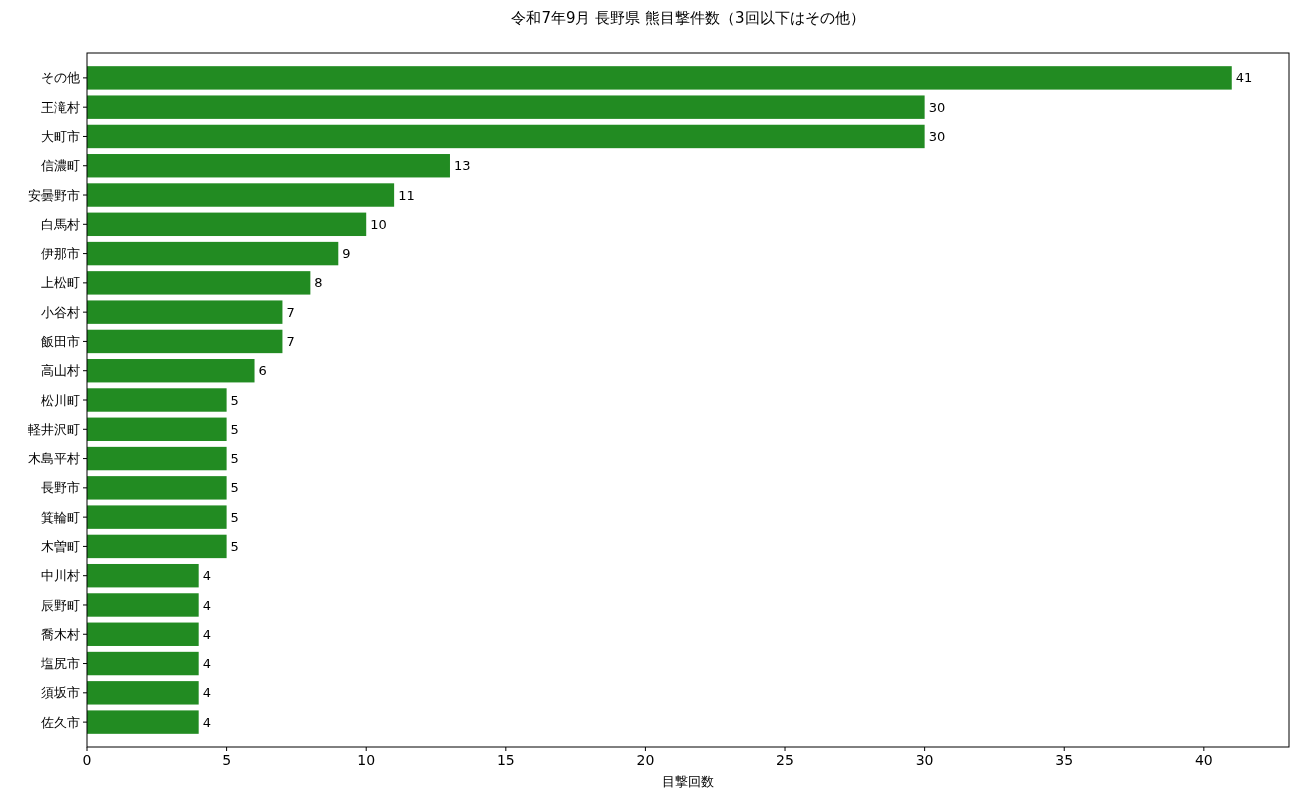 Image resolution: width=1311 pixels, height=800 pixels. What do you see at coordinates (60, 693) in the screenshot?
I see `y-tick-label: 須坂市` at bounding box center [60, 693].